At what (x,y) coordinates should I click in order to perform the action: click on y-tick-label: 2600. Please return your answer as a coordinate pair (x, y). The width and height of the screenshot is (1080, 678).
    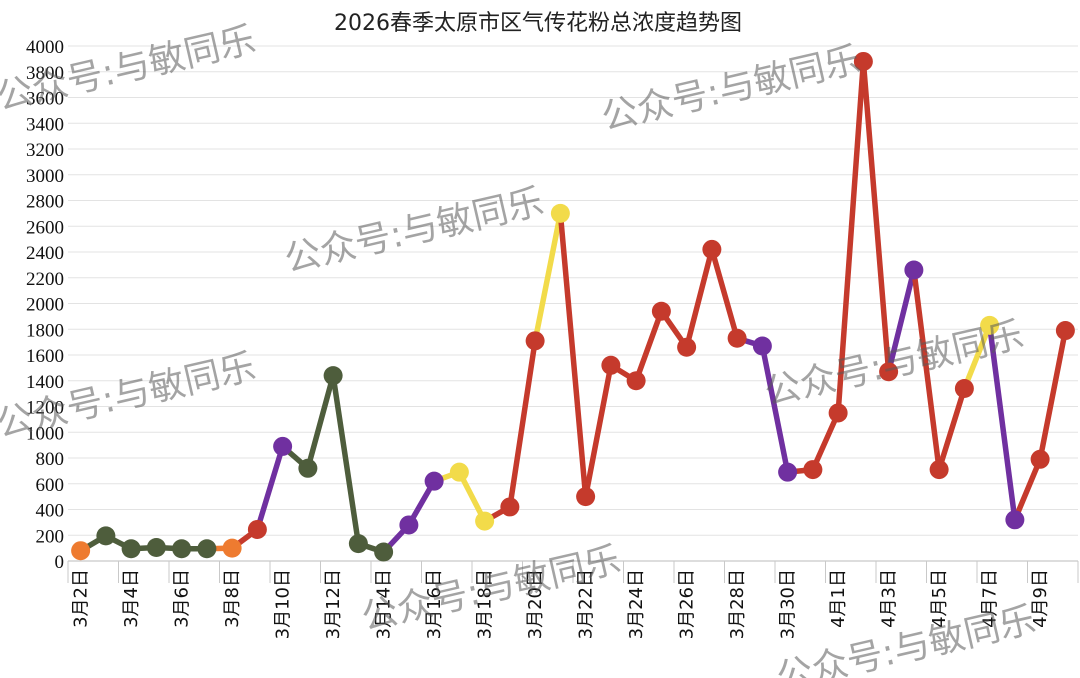
    Looking at the image, I should click on (45, 227).